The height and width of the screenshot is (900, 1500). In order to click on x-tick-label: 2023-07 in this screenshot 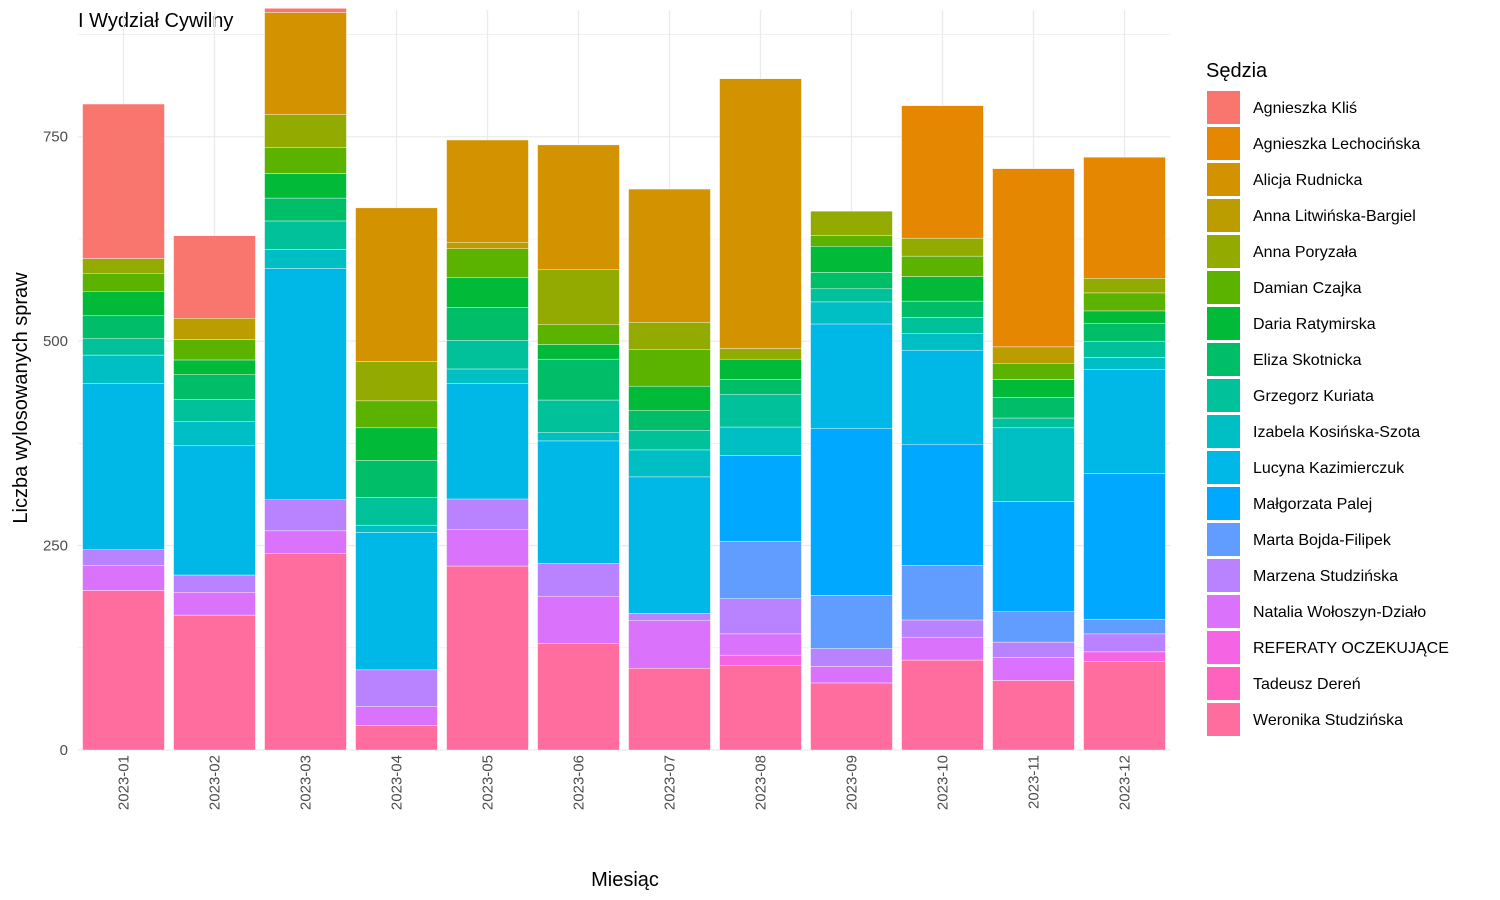, I will do `click(670, 782)`.